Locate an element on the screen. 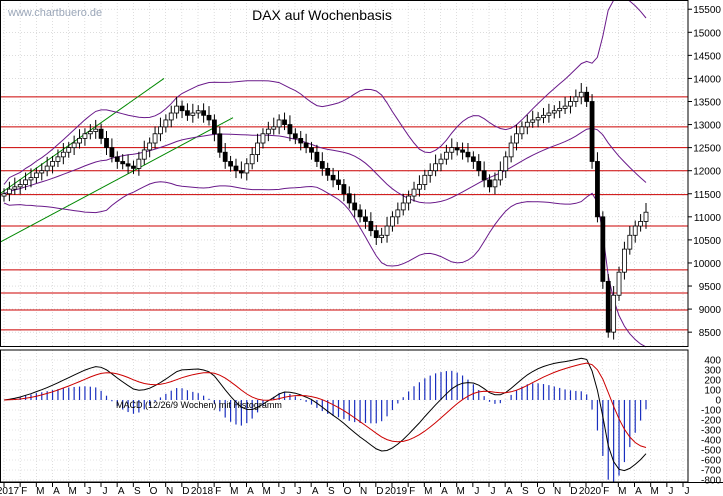 This screenshot has height=496, width=723. price-tick-label: 12500 is located at coordinates (707, 149).